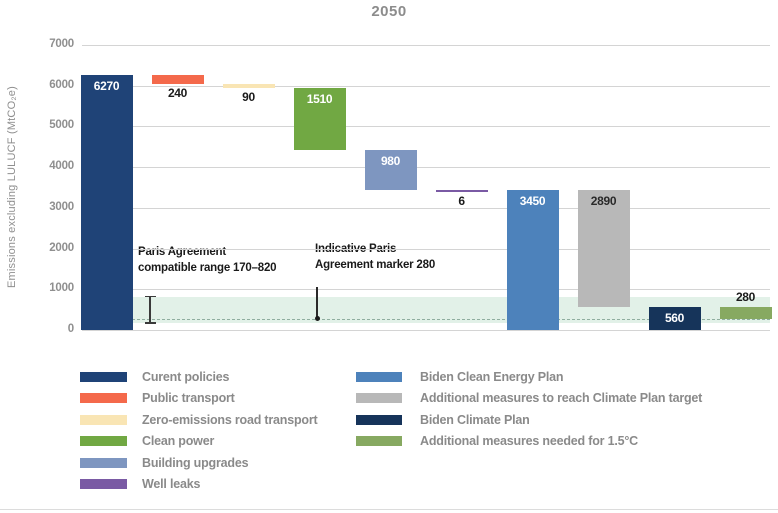  I want to click on bar-public-transport, so click(177, 79).